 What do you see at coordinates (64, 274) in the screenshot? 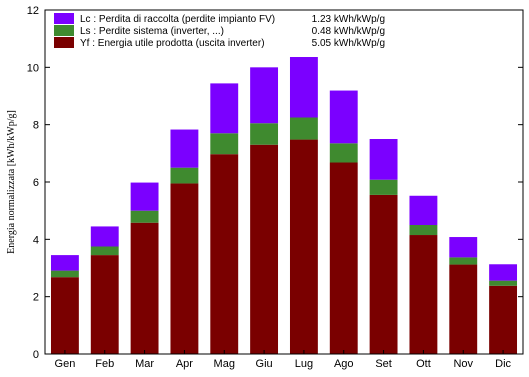
I see `bar-ls-gen` at bounding box center [64, 274].